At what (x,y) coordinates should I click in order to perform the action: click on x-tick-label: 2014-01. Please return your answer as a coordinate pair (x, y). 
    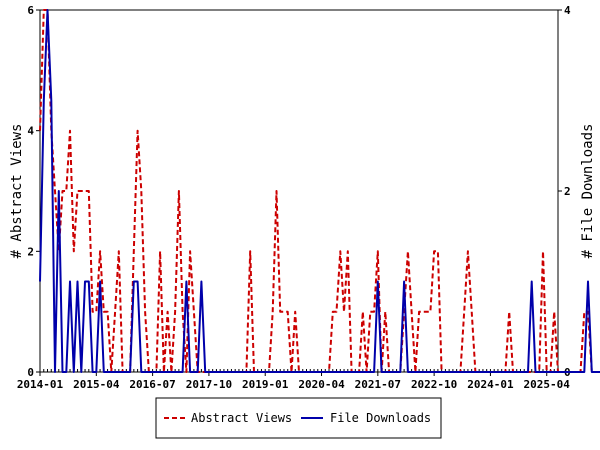
    Looking at the image, I should click on (40, 384).